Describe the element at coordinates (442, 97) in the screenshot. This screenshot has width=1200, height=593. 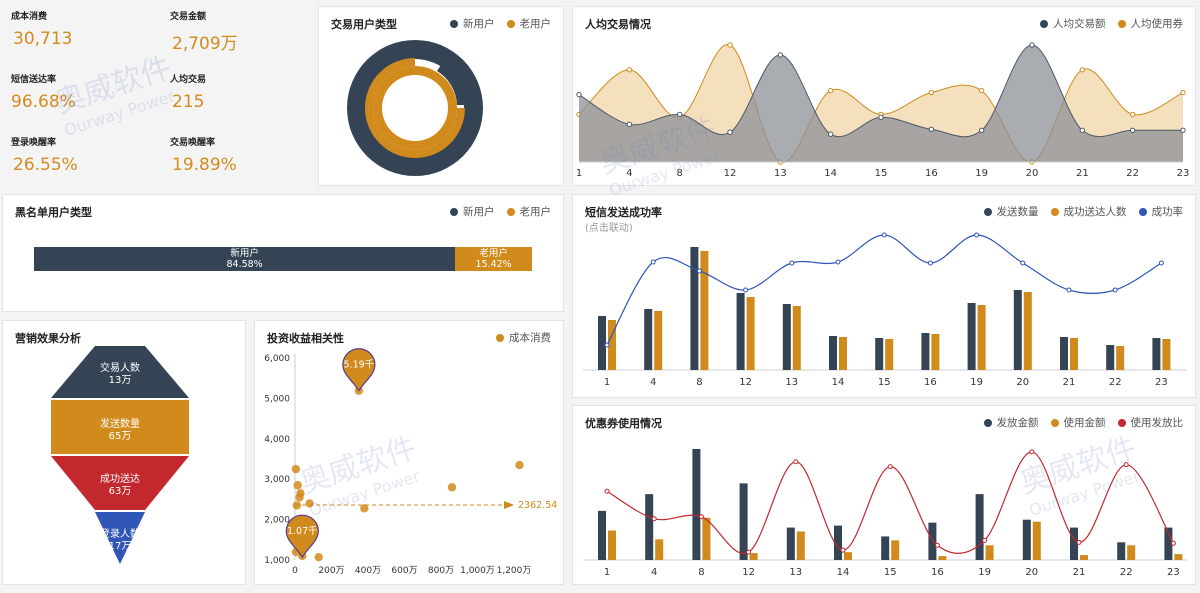
I see `donut-chart` at that location.